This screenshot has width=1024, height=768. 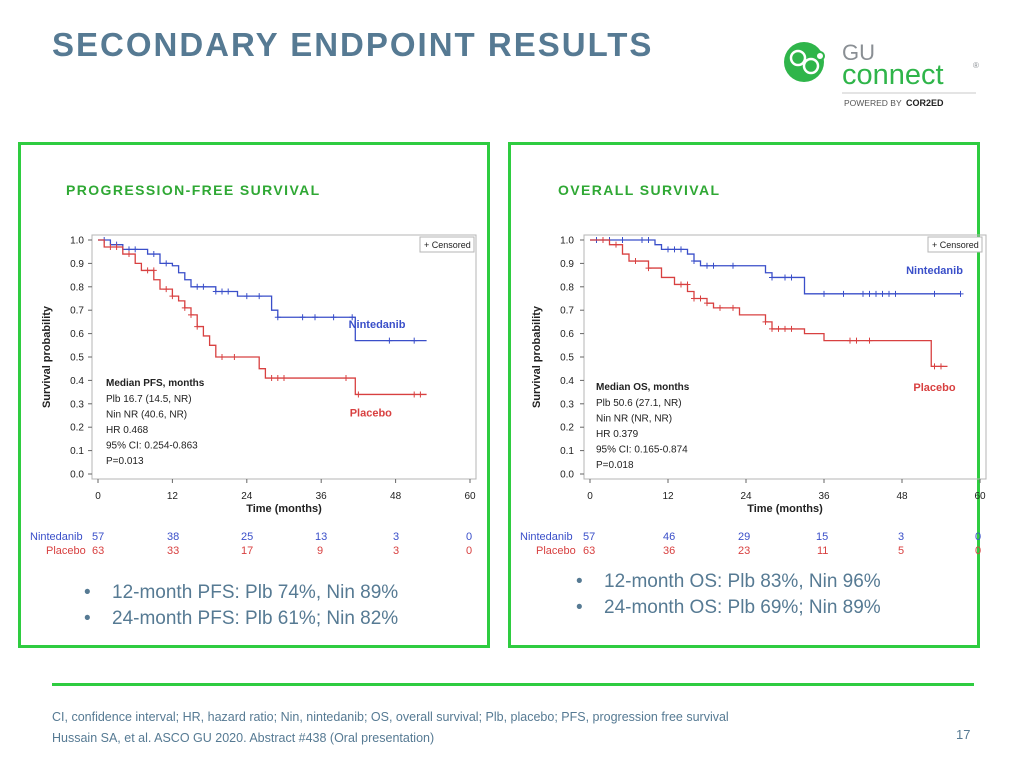 What do you see at coordinates (643, 387) in the screenshot?
I see `annotation-heading: Median OS, months` at bounding box center [643, 387].